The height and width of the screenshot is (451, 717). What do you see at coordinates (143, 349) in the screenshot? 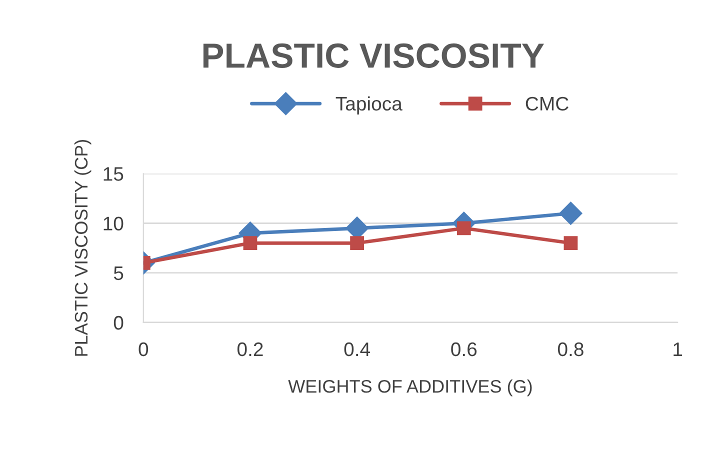
I see `x-tick-label: 0` at bounding box center [143, 349].